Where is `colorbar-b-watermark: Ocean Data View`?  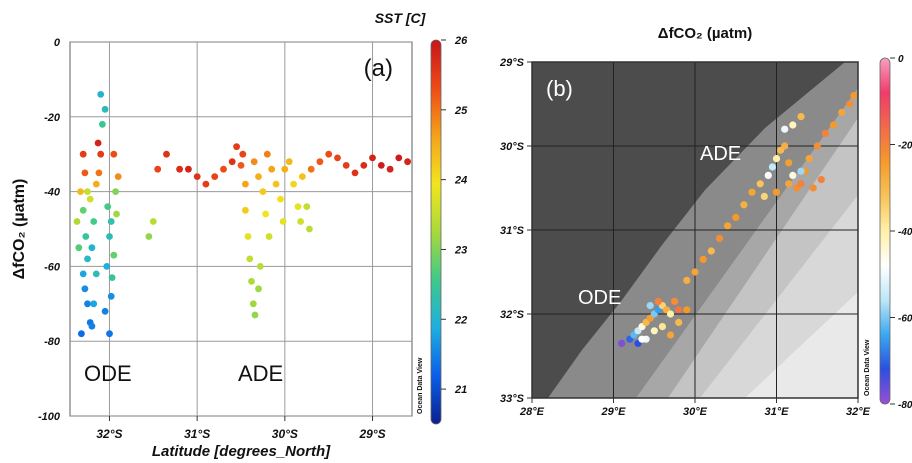 colorbar-b-watermark: Ocean Data View is located at coordinates (867, 367).